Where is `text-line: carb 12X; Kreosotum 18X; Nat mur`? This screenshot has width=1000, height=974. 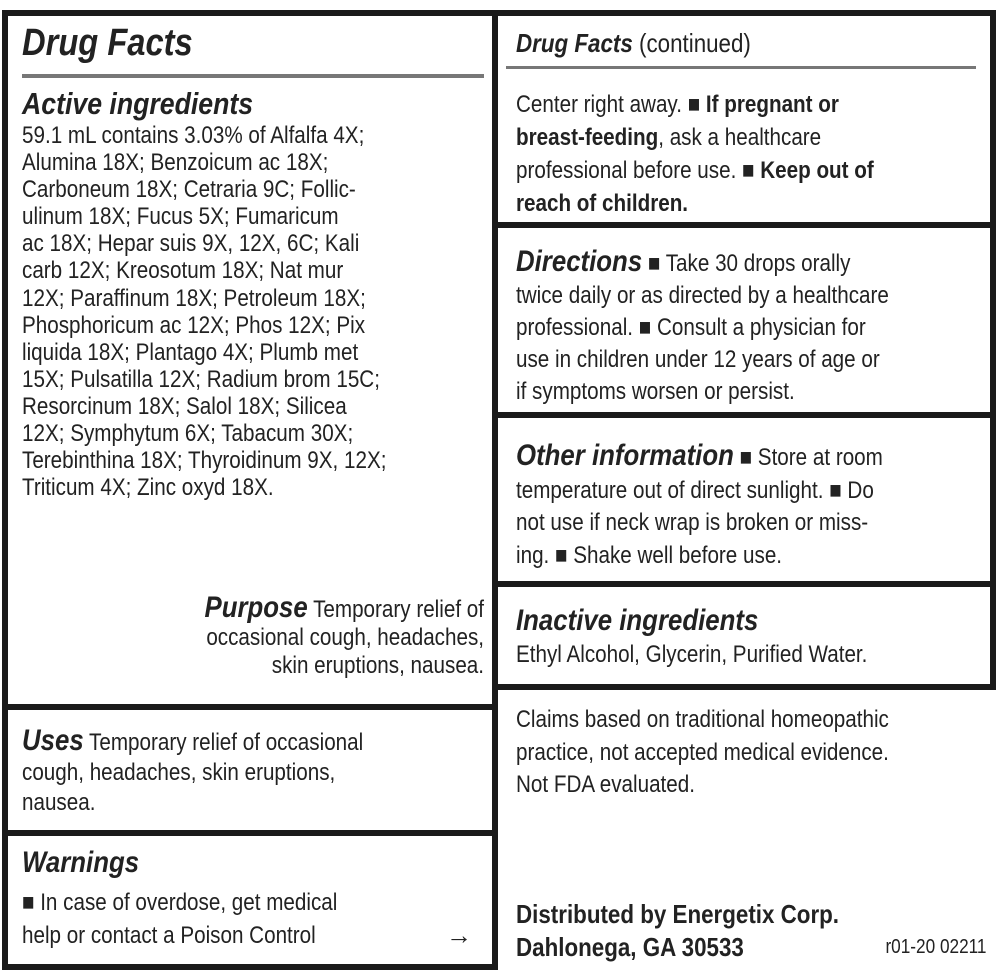
text-line: carb 12X; Kreosotum 18X; Nat mur is located at coordinates (204, 270).